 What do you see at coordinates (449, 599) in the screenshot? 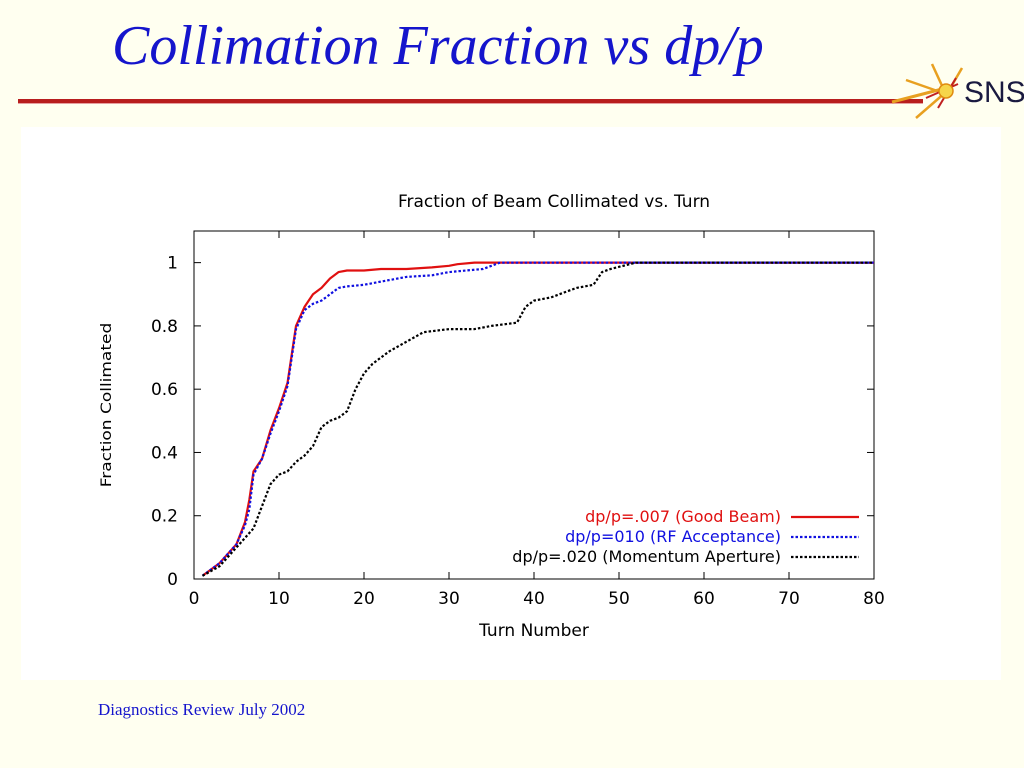
I see `x-tick-label: 30` at bounding box center [449, 599].